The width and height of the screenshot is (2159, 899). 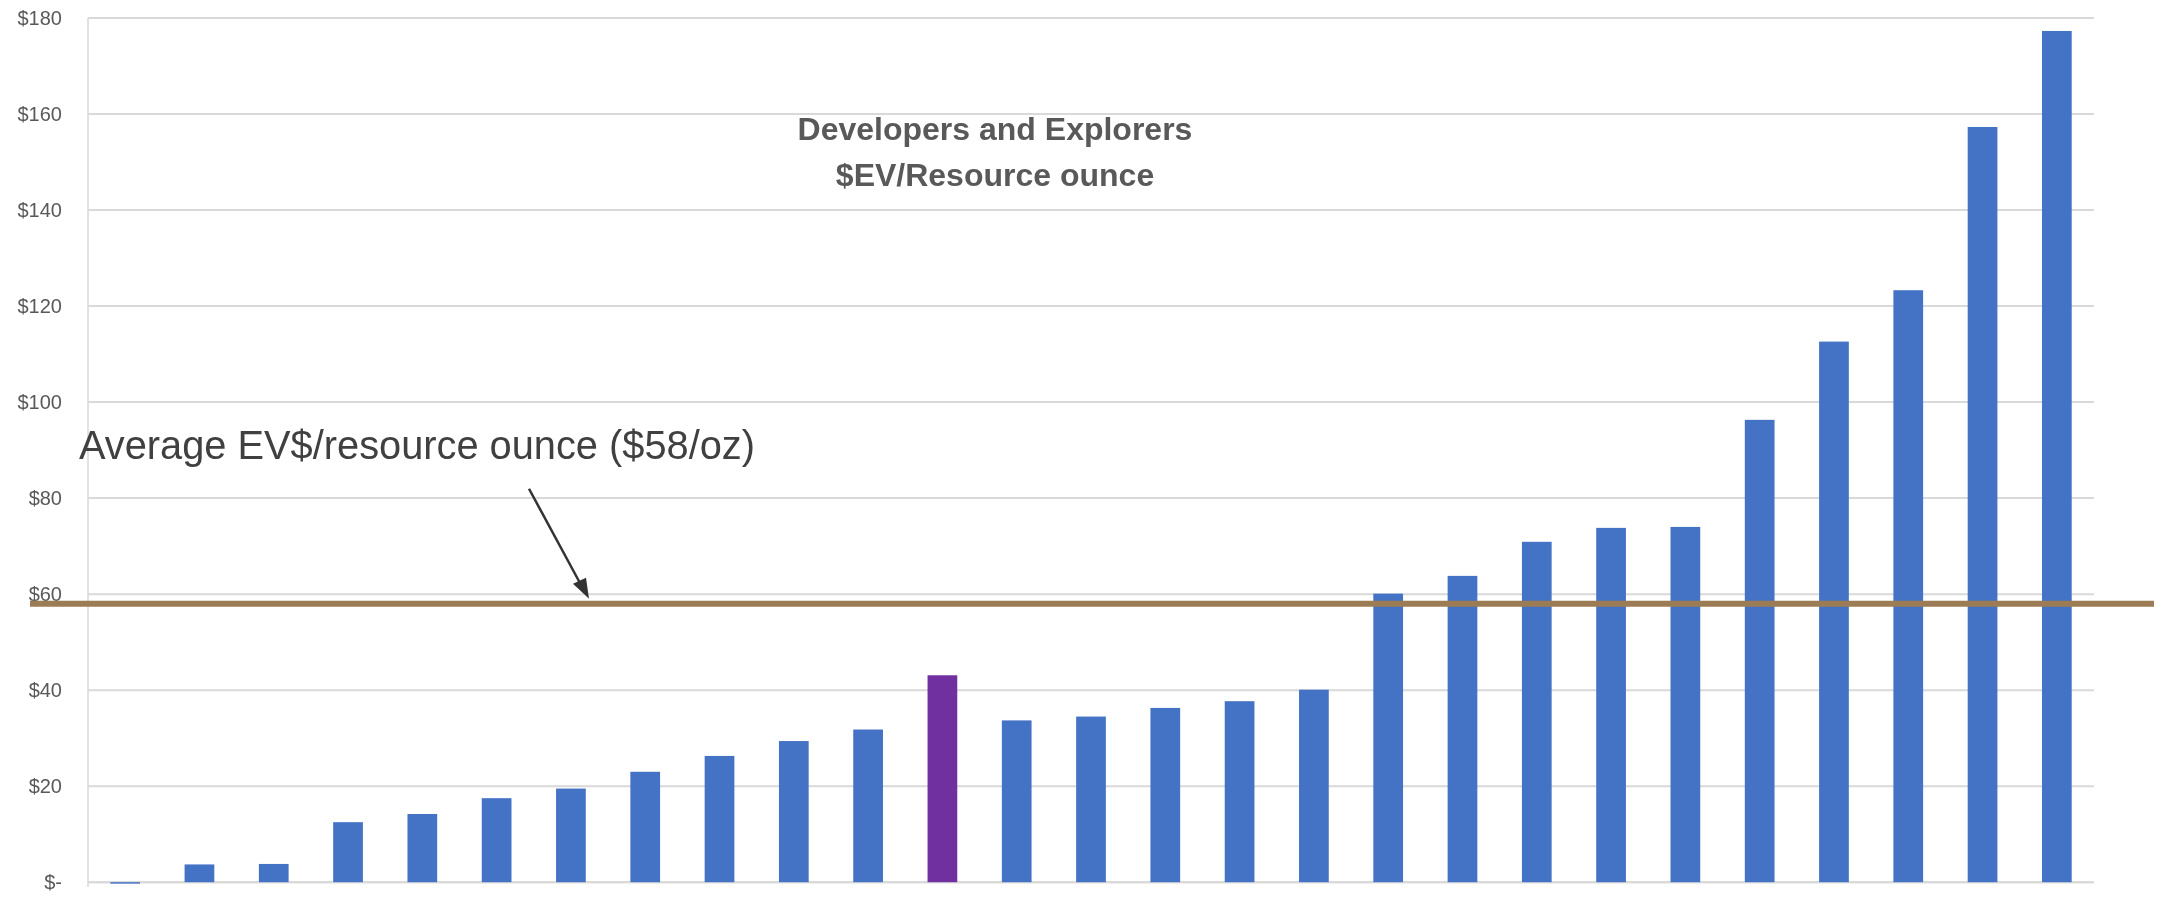 What do you see at coordinates (45, 498) in the screenshot?
I see `y-tick-label: $80` at bounding box center [45, 498].